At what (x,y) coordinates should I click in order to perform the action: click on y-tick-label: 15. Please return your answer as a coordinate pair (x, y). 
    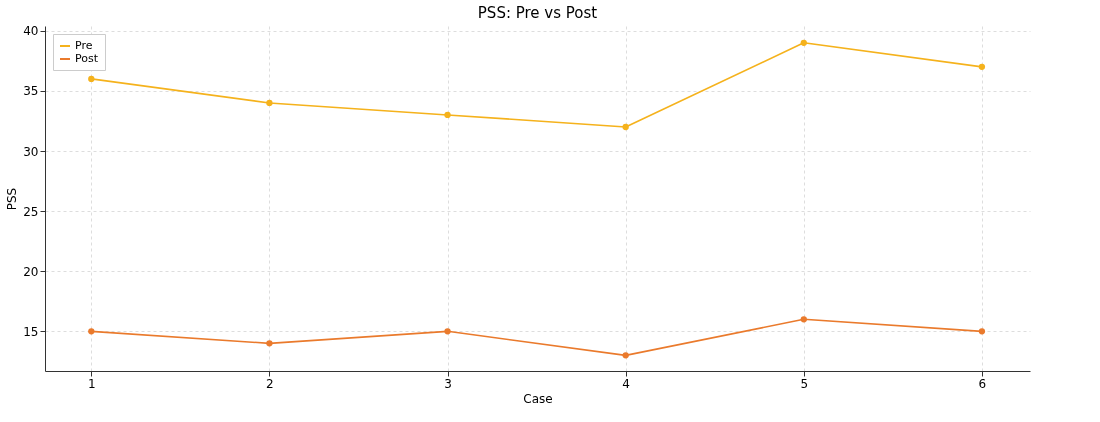
    Looking at the image, I should click on (31, 331).